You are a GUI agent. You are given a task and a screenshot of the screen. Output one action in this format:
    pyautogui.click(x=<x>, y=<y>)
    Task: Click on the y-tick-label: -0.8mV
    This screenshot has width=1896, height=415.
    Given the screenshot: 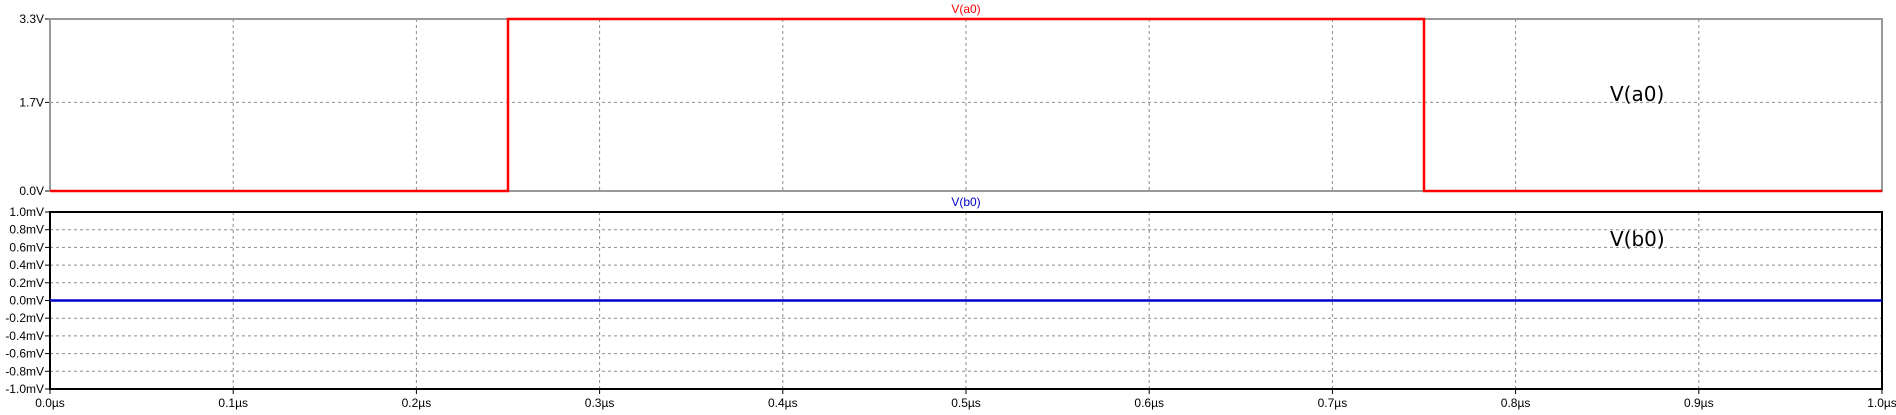 What is the action you would take?
    pyautogui.click(x=24, y=371)
    